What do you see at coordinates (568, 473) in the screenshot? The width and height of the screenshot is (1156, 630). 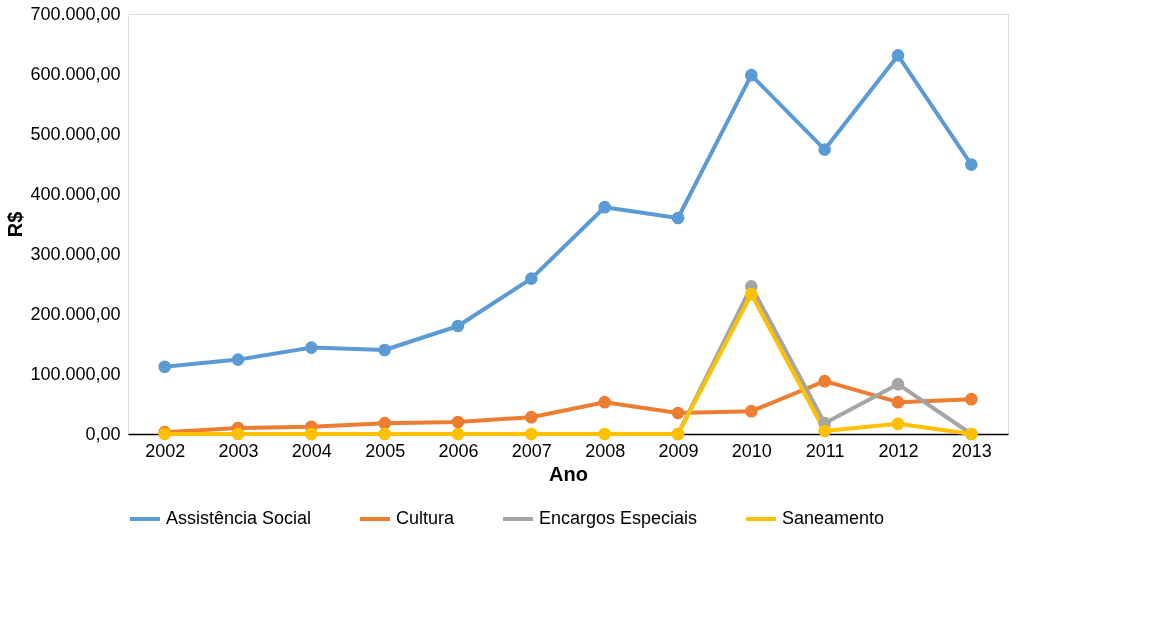 I see `x-axis-title: Ano` at bounding box center [568, 473].